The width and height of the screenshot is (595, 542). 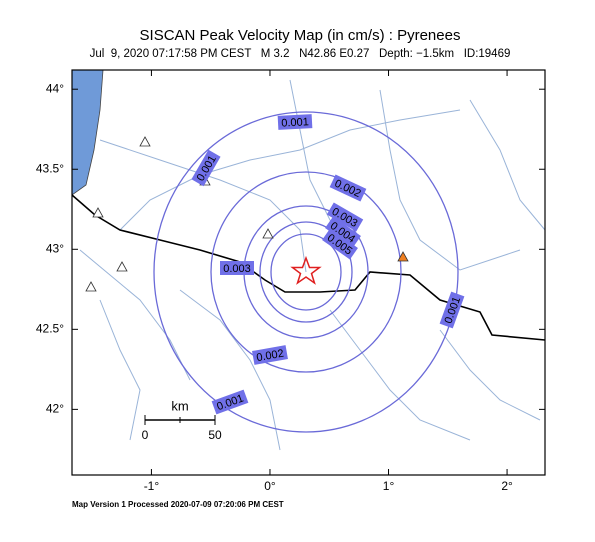 I want to click on lon-tick-label: 0°, so click(x=270, y=486).